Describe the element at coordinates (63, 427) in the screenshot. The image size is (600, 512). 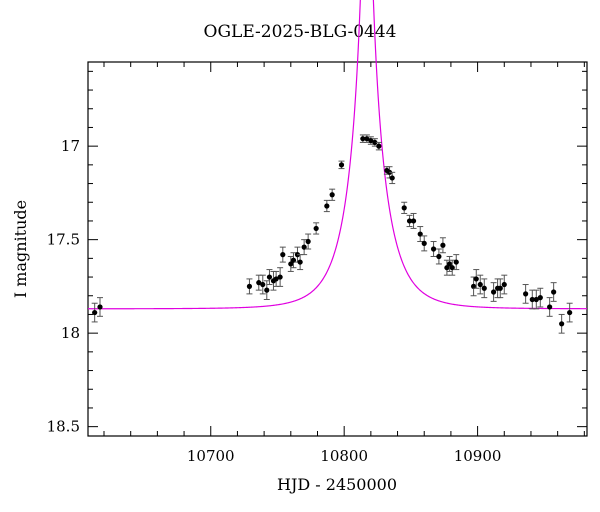
I see `y-tick-label: 18.5` at that location.